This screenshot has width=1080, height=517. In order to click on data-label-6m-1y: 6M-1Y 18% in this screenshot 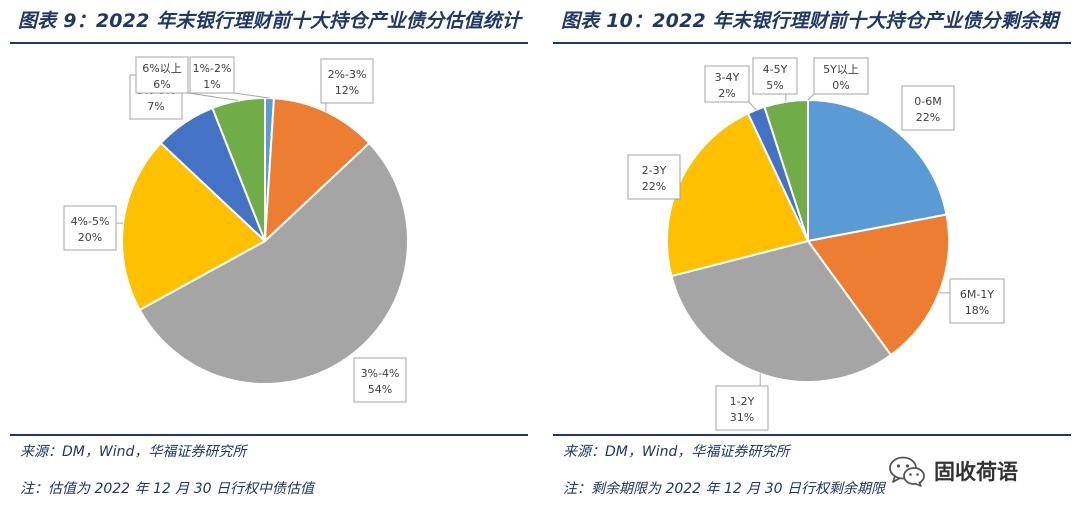, I will do `click(977, 301)`.